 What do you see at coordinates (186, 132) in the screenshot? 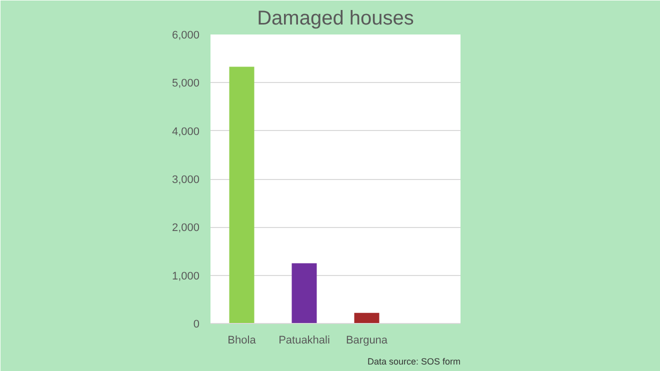
I see `y-tick-label: 4,000` at bounding box center [186, 132].